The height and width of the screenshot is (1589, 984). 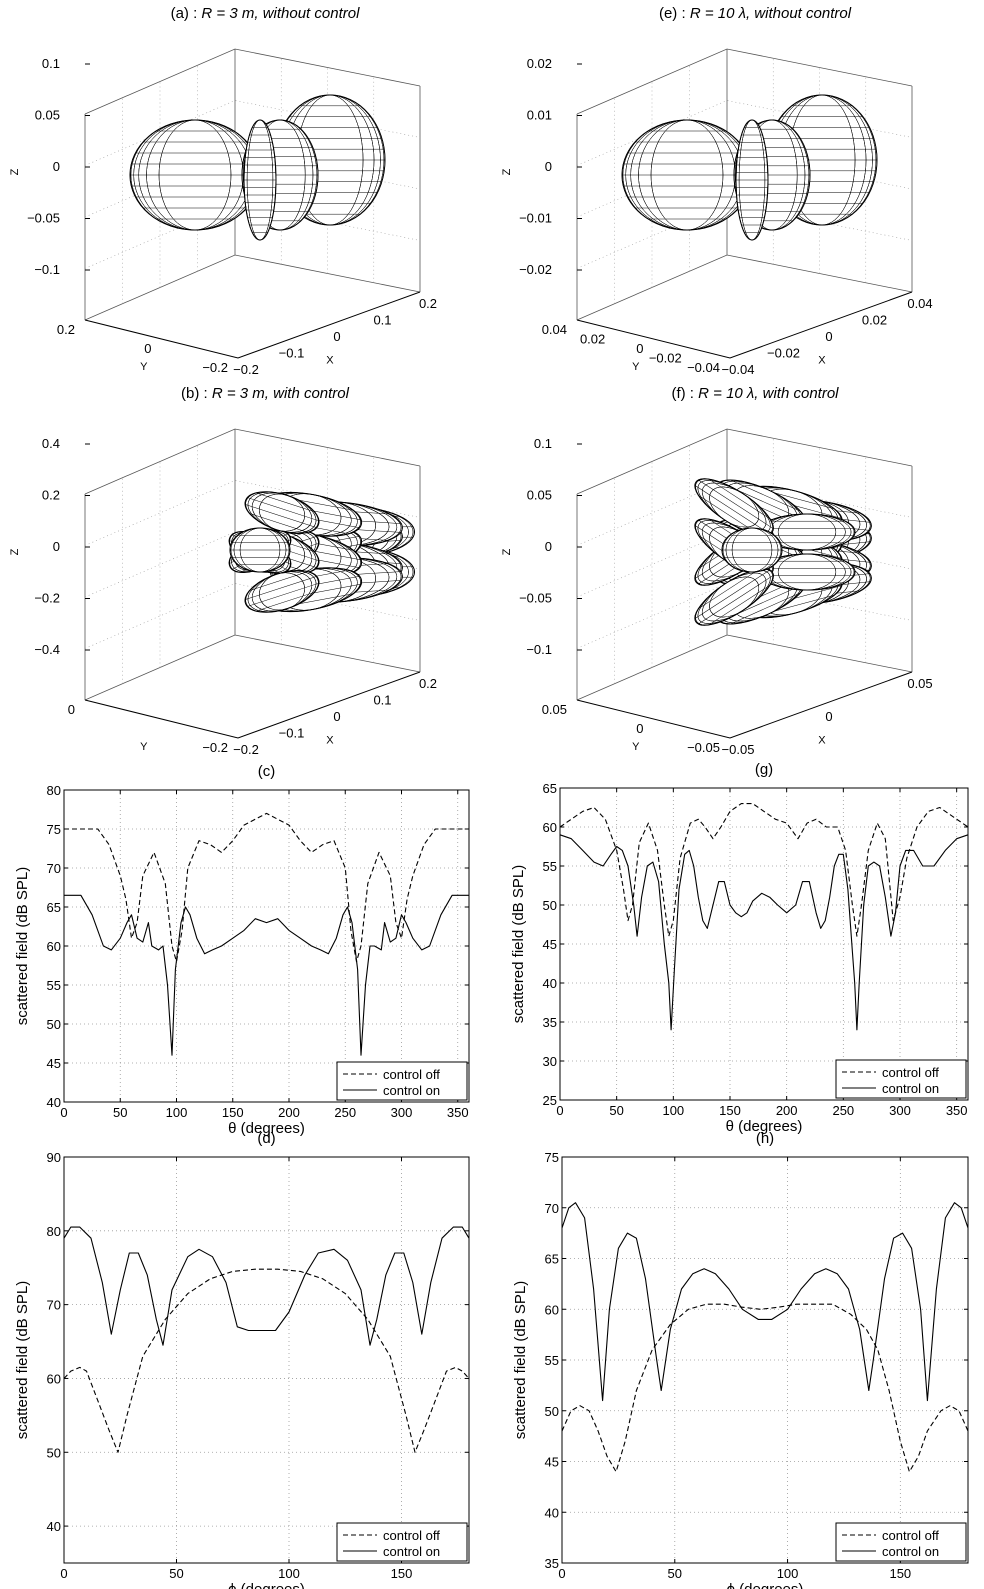 I want to click on x-tick-label: 0.02, so click(x=874, y=320).